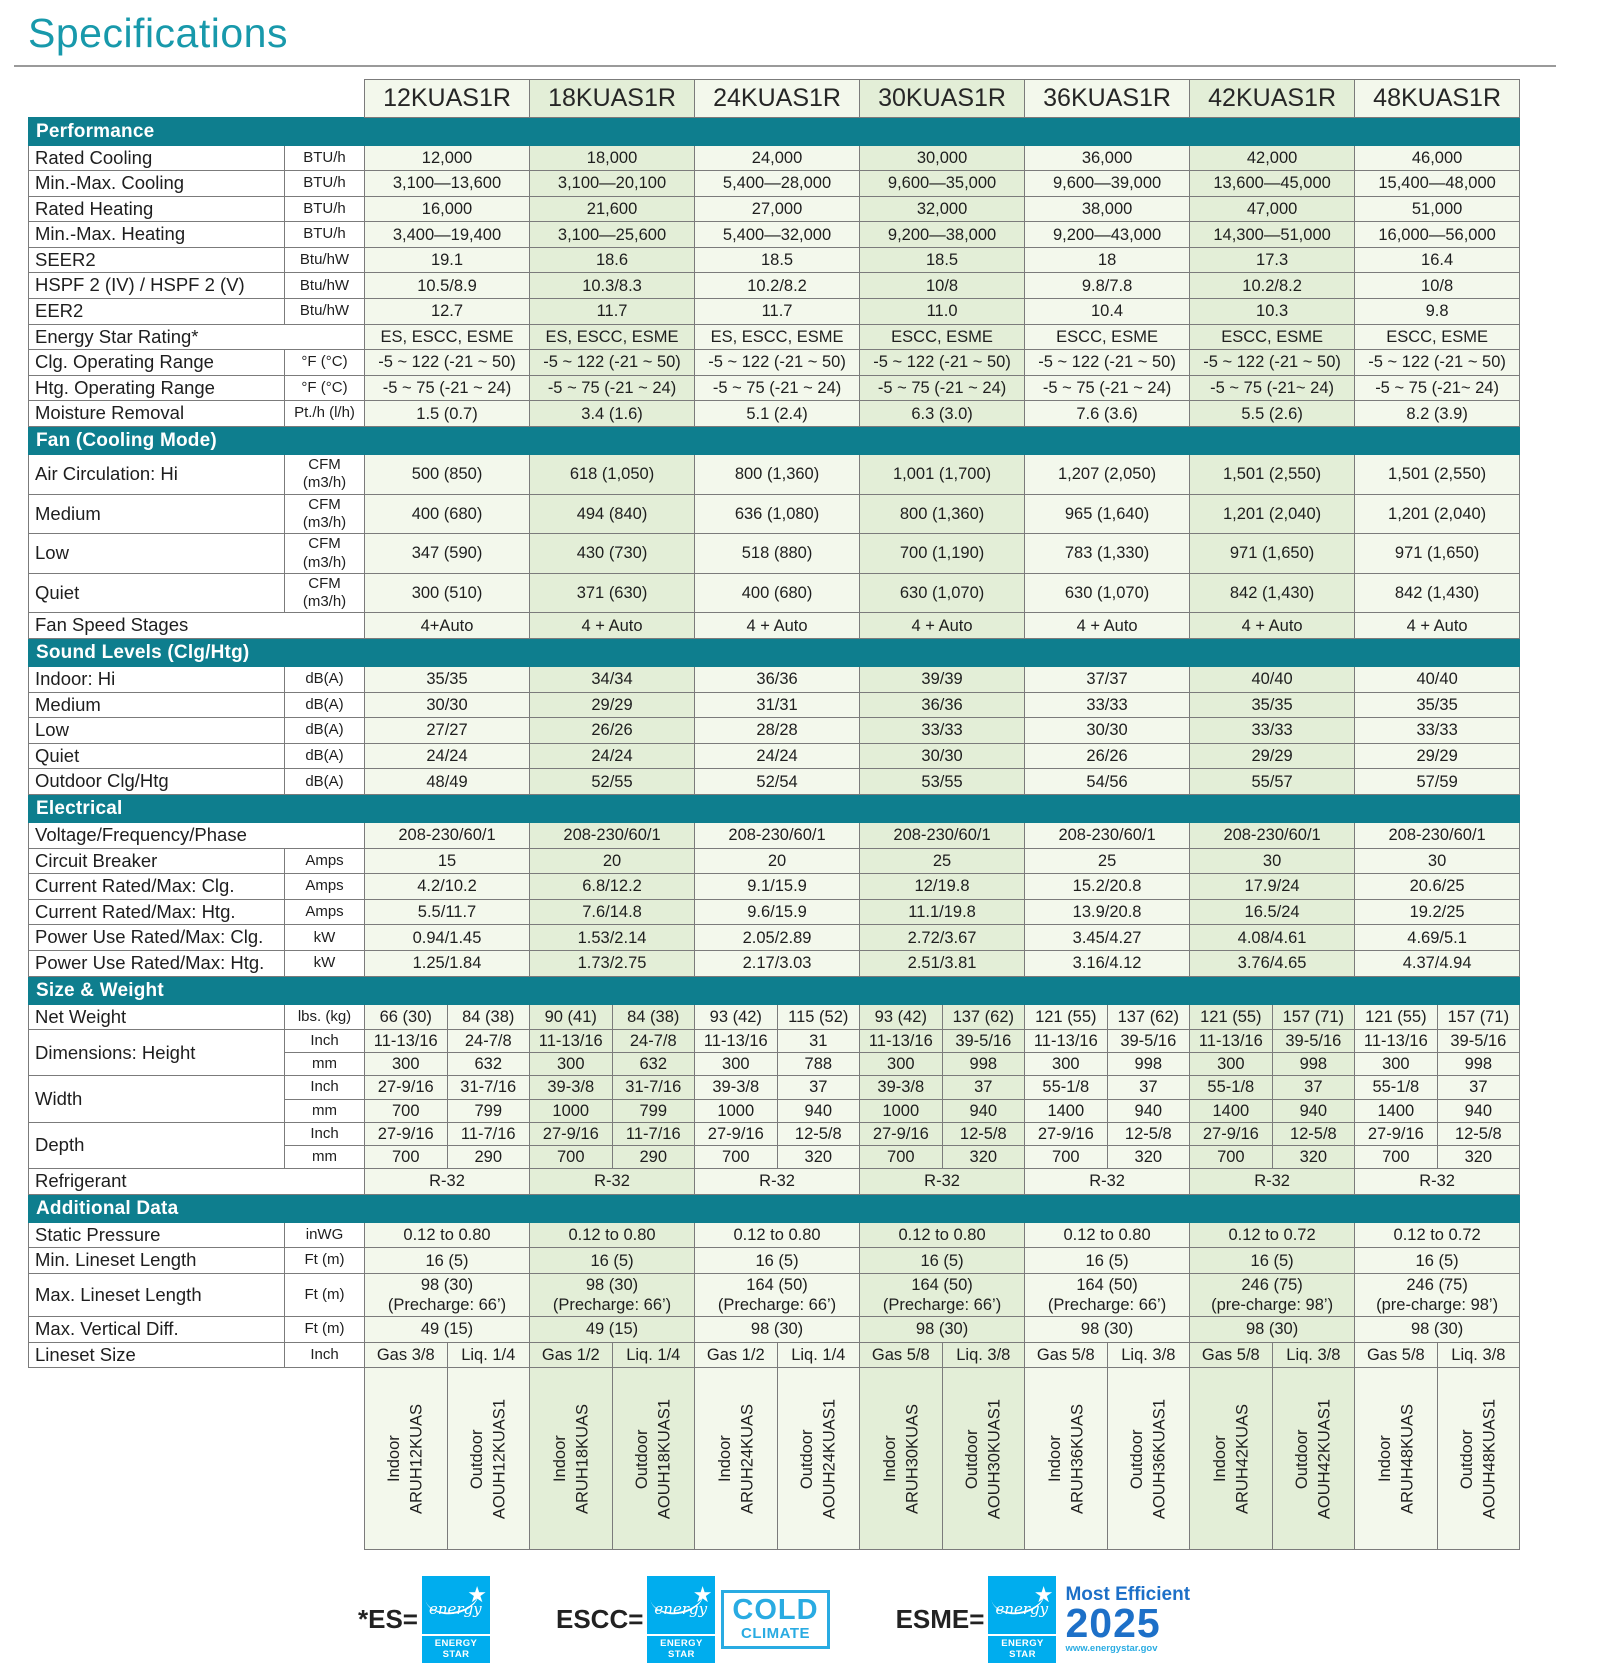  What do you see at coordinates (156, 311) in the screenshot?
I see `row-label: EER2` at bounding box center [156, 311].